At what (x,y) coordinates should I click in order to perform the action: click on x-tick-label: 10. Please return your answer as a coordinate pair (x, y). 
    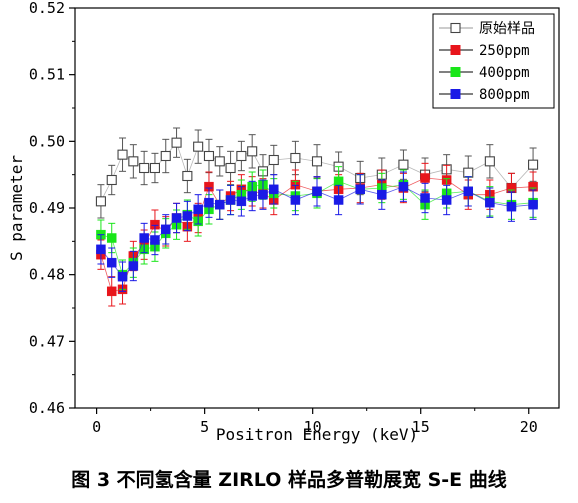
    Looking at the image, I should click on (313, 427).